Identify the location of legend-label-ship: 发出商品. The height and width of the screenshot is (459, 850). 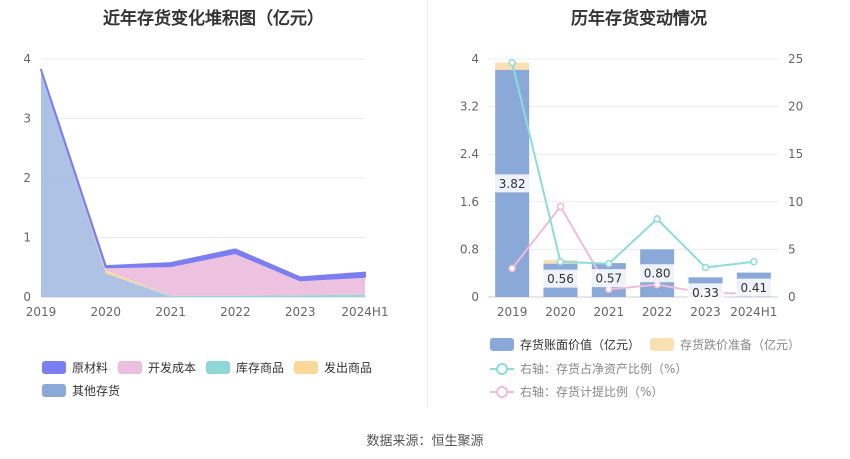
(348, 368).